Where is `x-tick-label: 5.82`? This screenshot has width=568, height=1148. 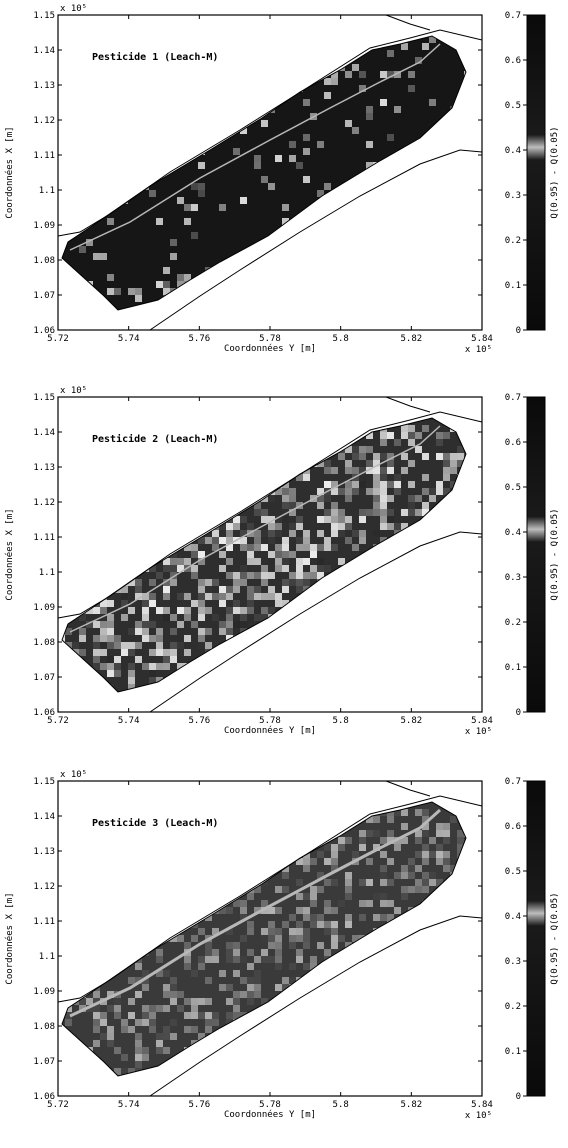 x-tick-label: 5.82 is located at coordinates (411, 1105).